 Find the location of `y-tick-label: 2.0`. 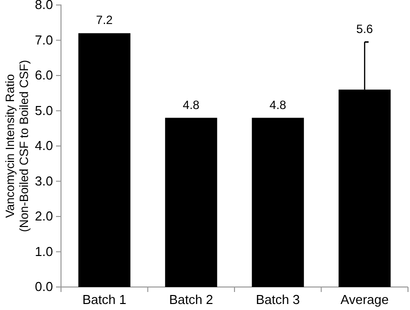

y-tick-label: 2.0 is located at coordinates (43, 216).